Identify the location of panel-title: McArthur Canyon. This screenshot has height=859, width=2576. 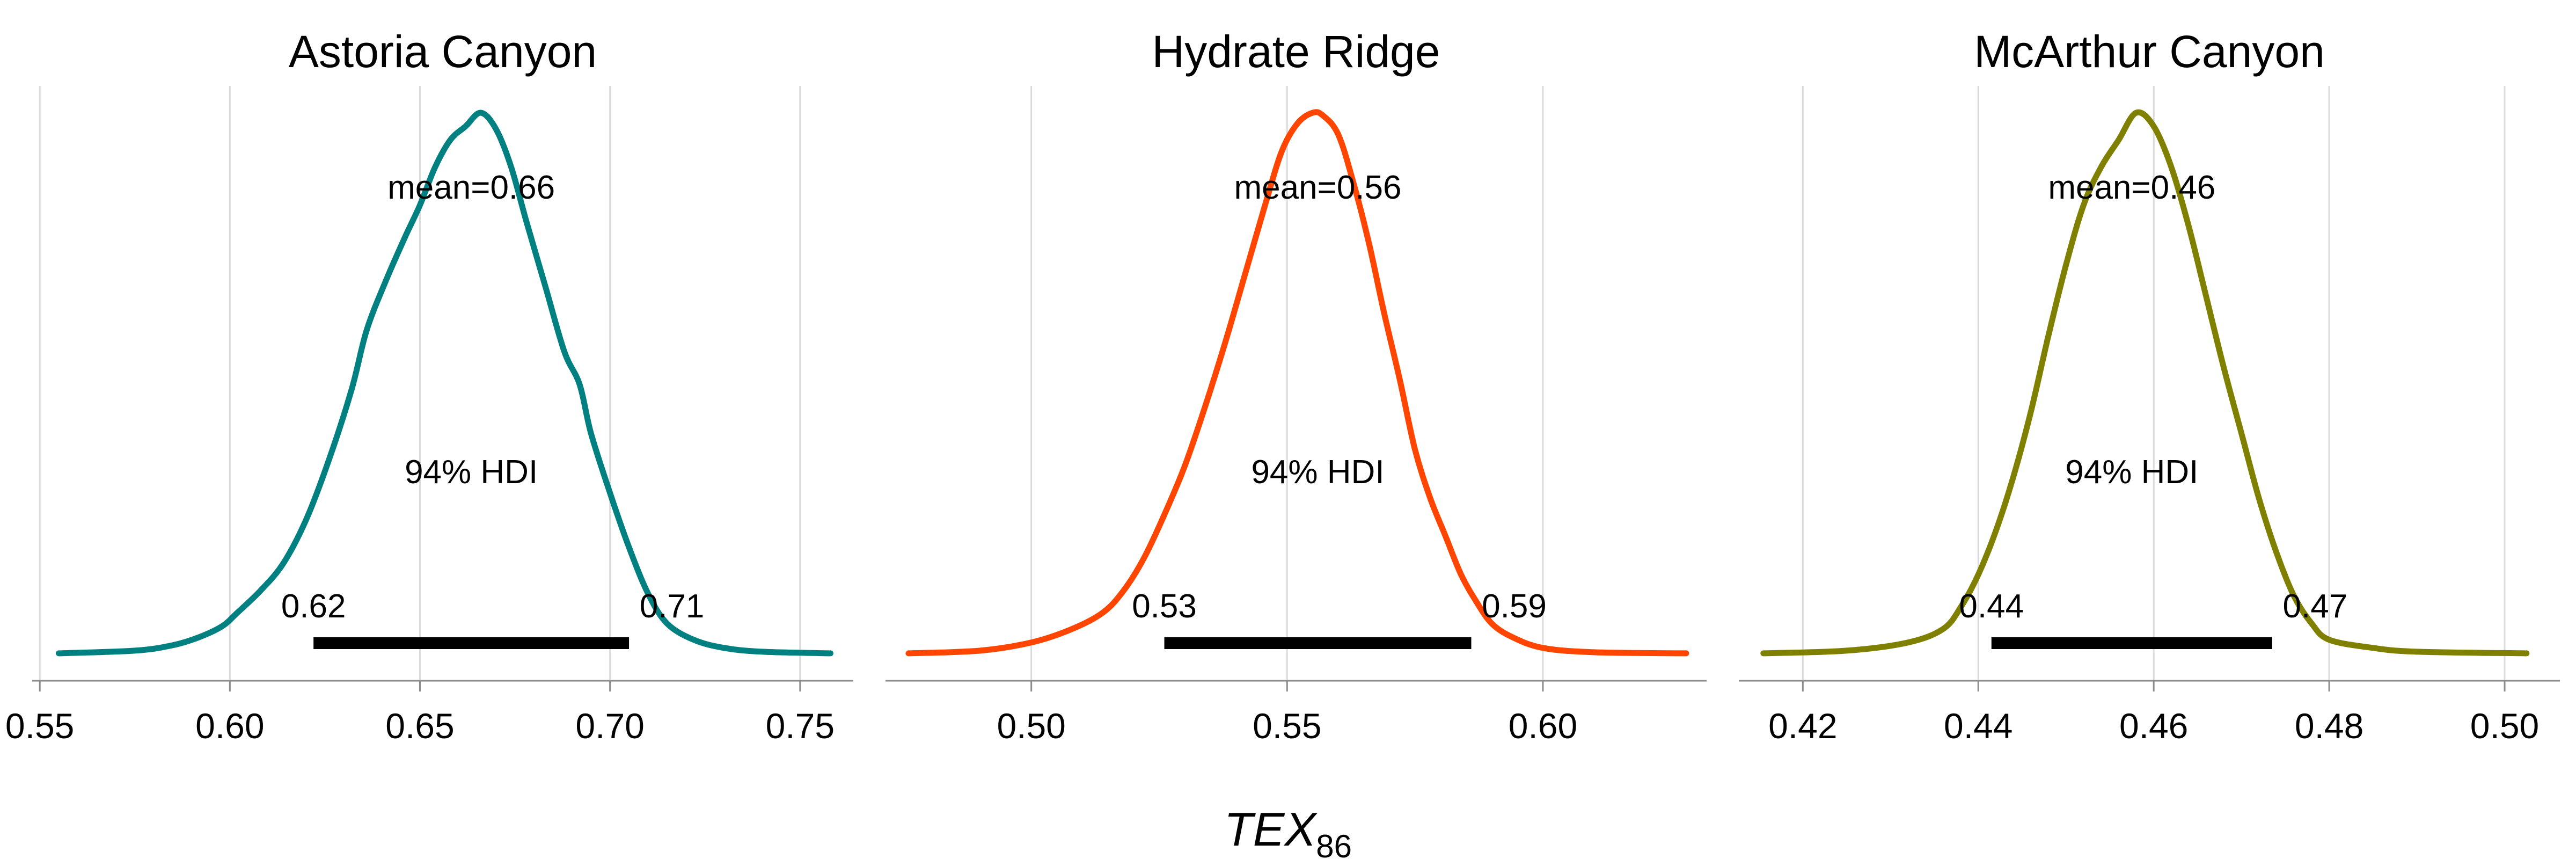
(2149, 51).